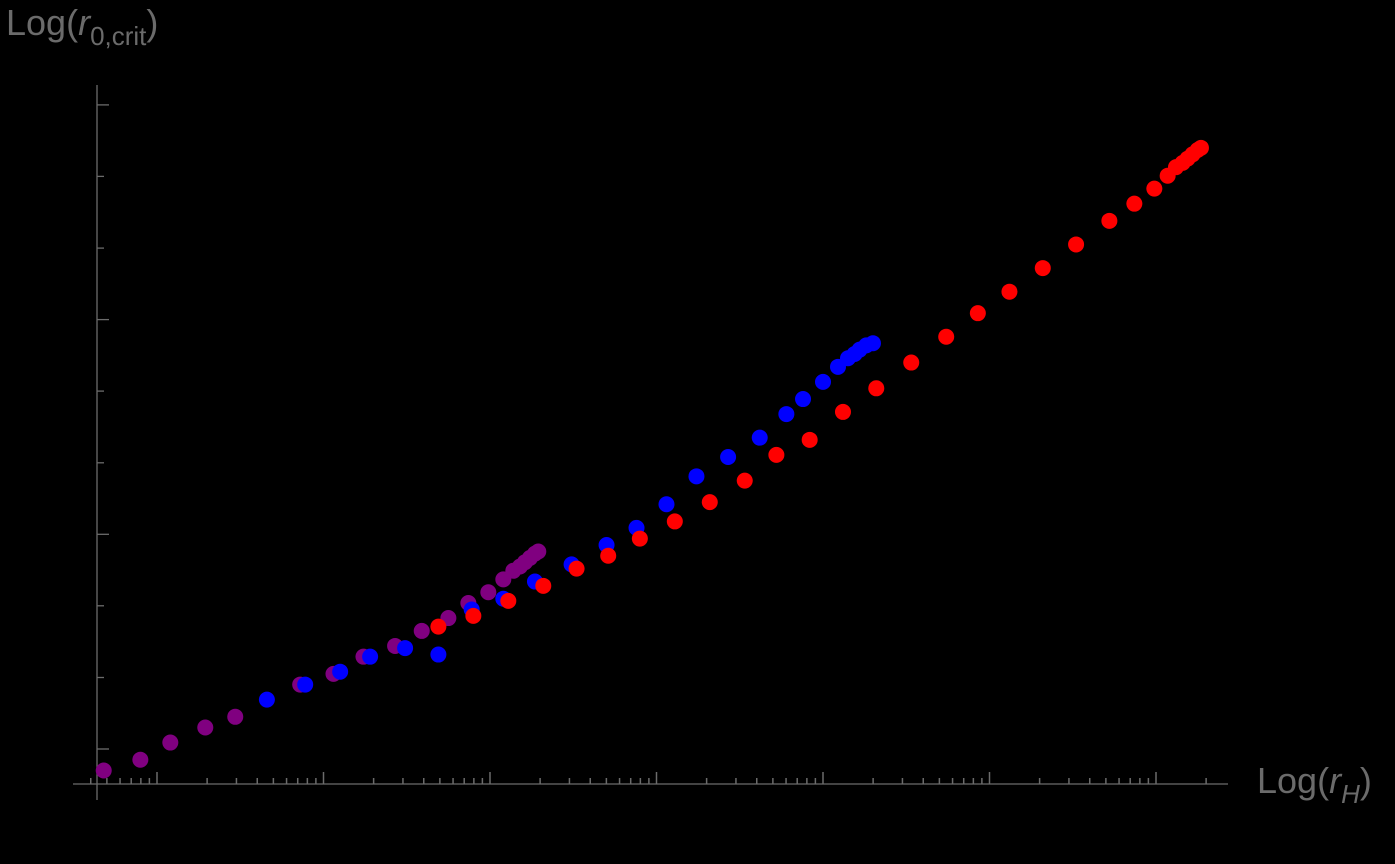 The image size is (1395, 864). I want to click on series-purple, so click(321, 661).